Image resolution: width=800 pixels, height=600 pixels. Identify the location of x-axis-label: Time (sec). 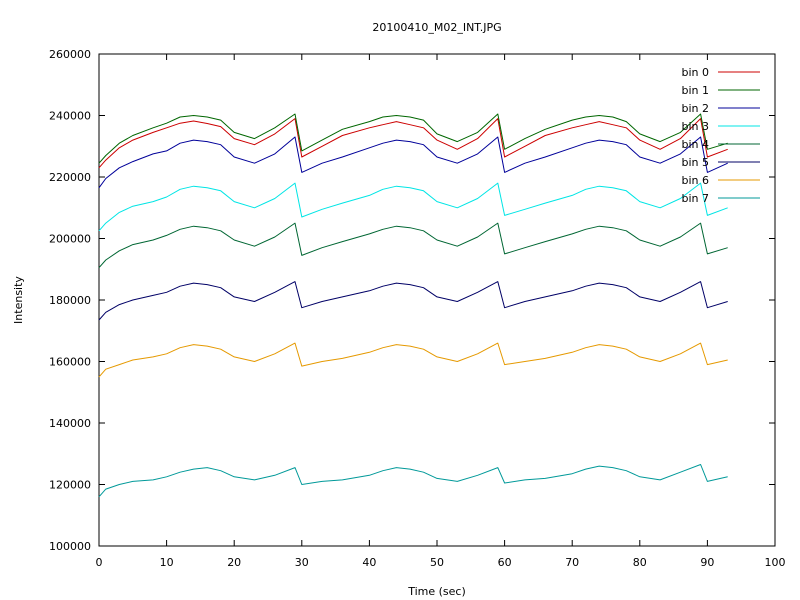
(436, 591).